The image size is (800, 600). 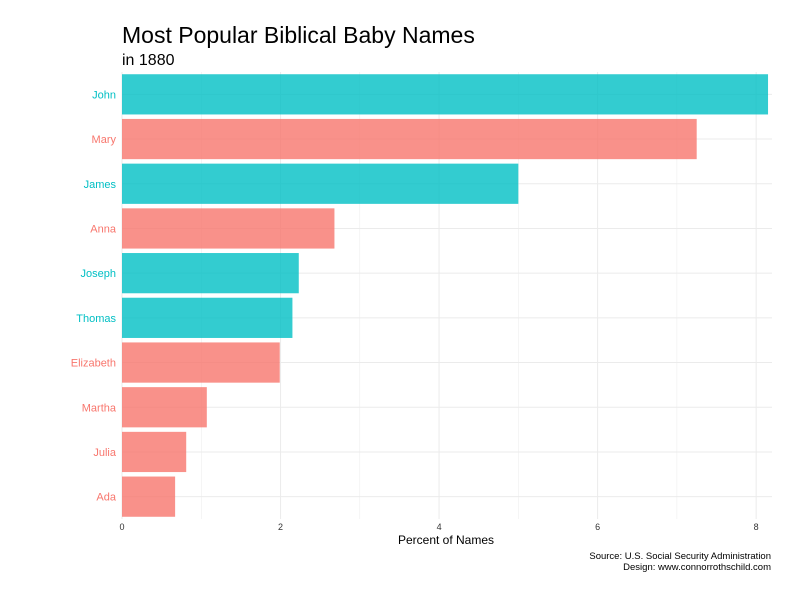 I want to click on x-axis-title: Percent of Names, so click(x=446, y=540).